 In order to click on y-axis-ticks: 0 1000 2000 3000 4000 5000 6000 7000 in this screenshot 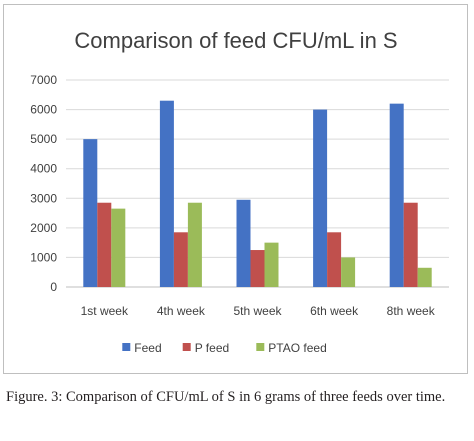, I will do `click(43, 183)`.